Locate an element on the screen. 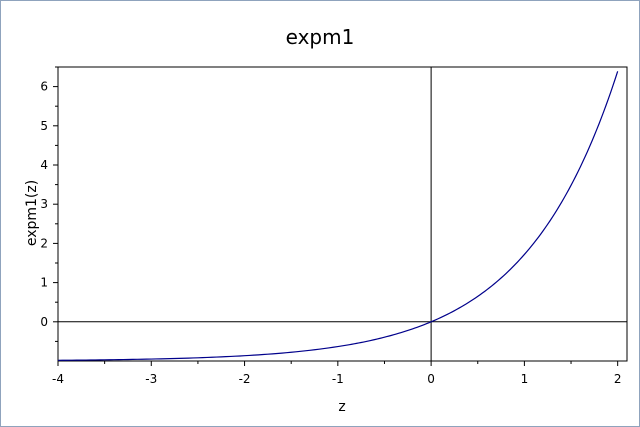  y-tick-label: 1 is located at coordinates (44, 283).